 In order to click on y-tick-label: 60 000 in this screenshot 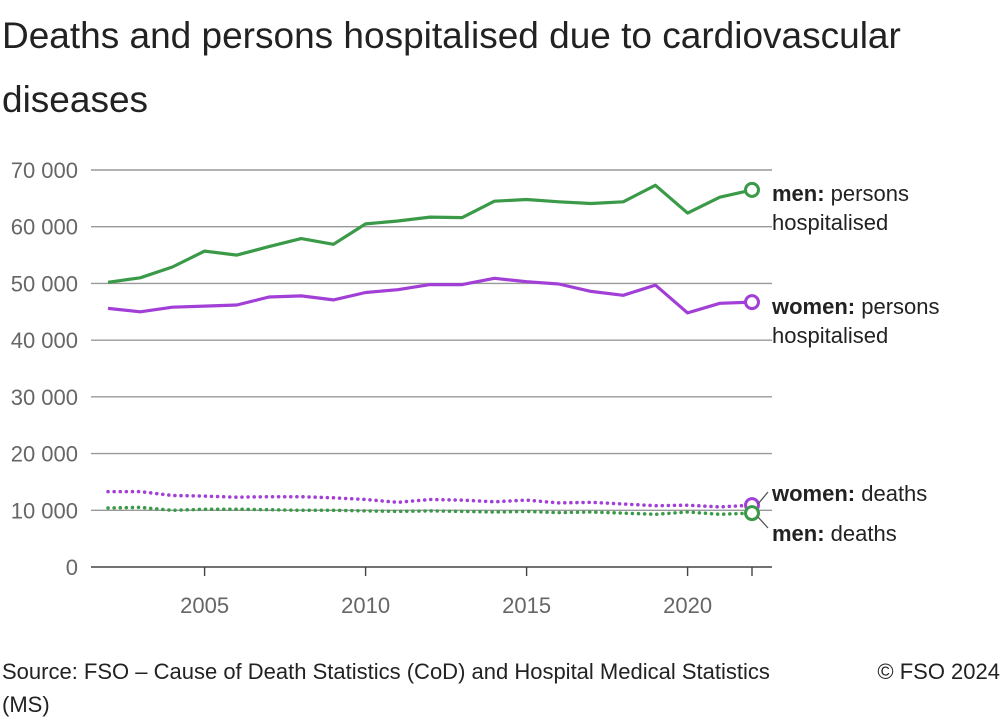, I will do `click(44, 227)`.